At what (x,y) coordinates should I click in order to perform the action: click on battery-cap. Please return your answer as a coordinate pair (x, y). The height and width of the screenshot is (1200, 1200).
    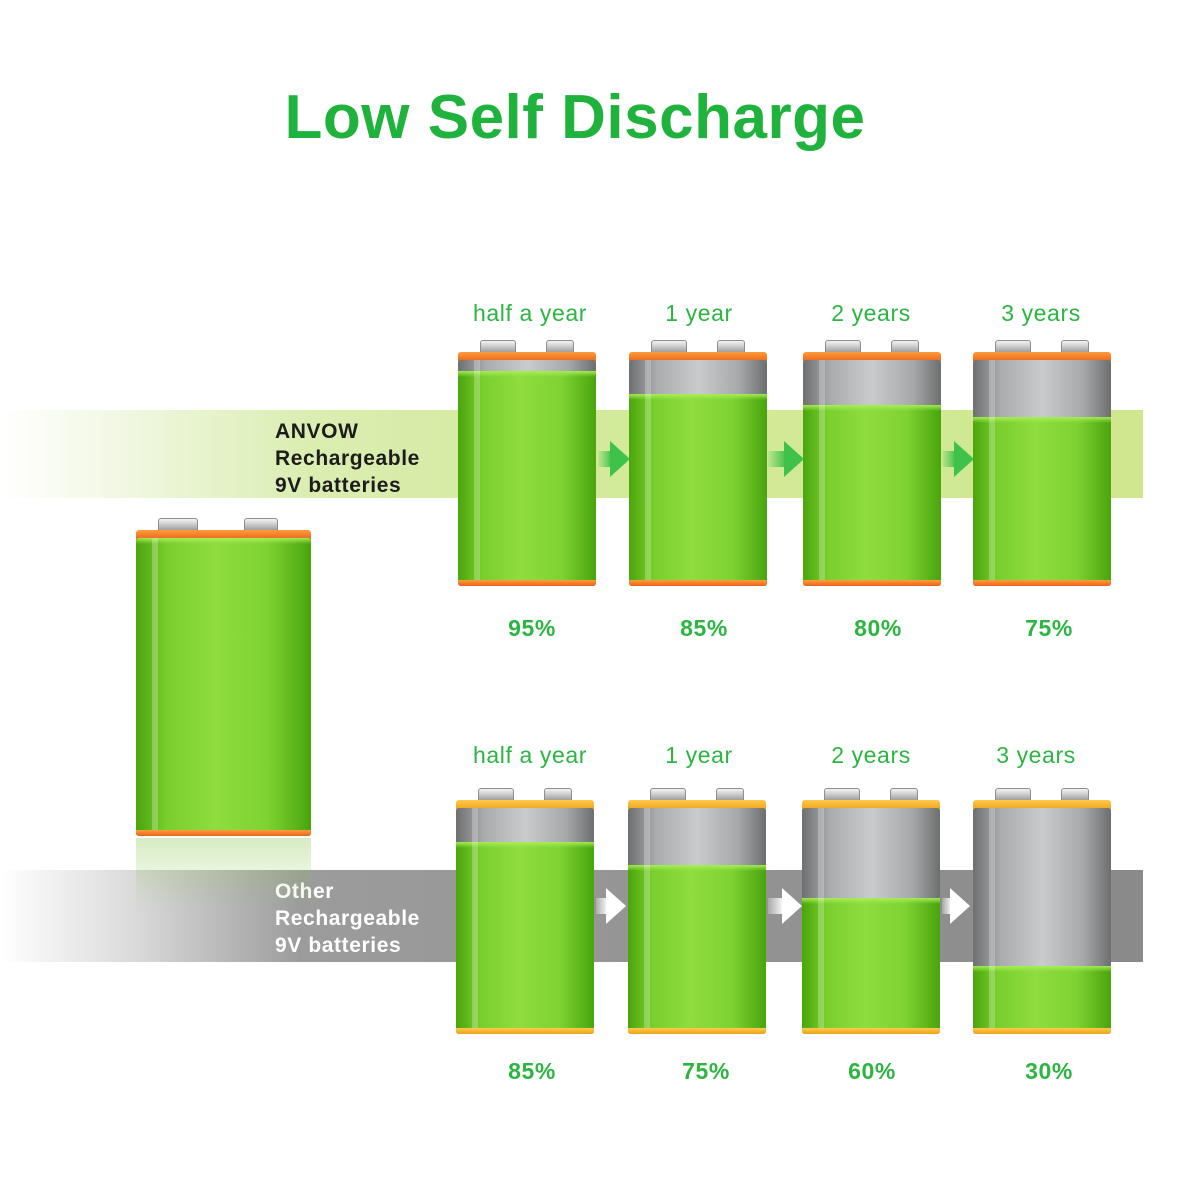
    Looking at the image, I should click on (223, 535).